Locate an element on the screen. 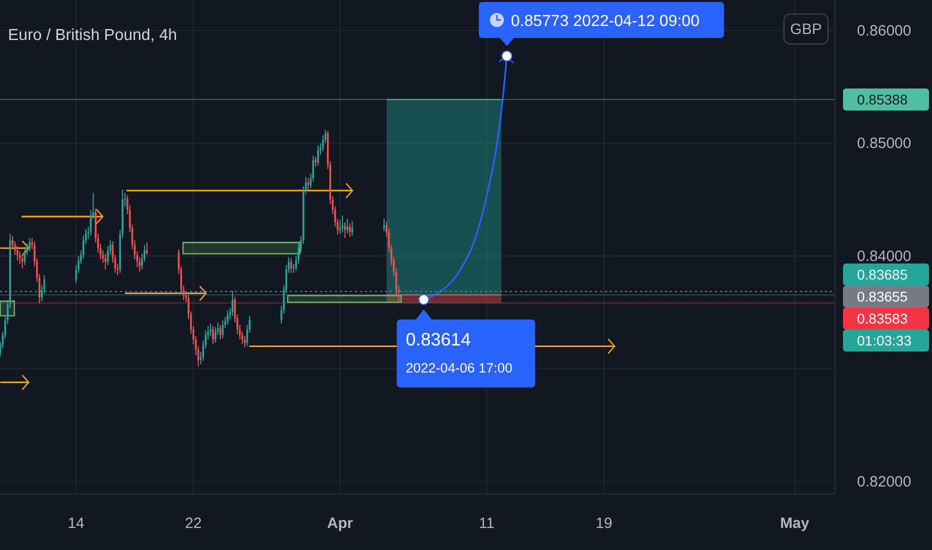 The height and width of the screenshot is (550, 932). ref-line-label: 0.85388 is located at coordinates (882, 99).